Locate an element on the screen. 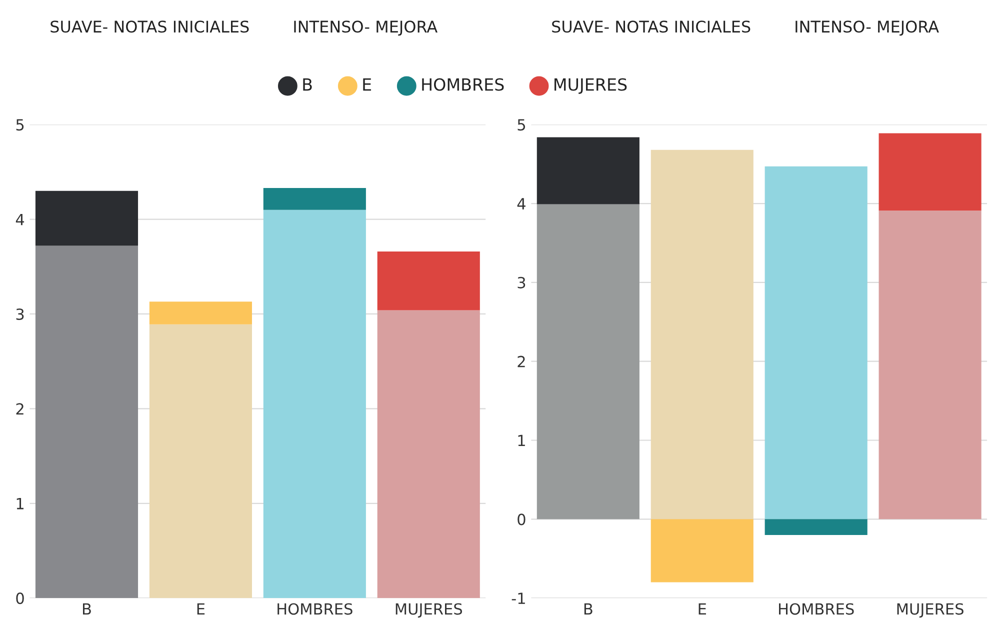 The width and height of the screenshot is (992, 623). text: E is located at coordinates (367, 84).